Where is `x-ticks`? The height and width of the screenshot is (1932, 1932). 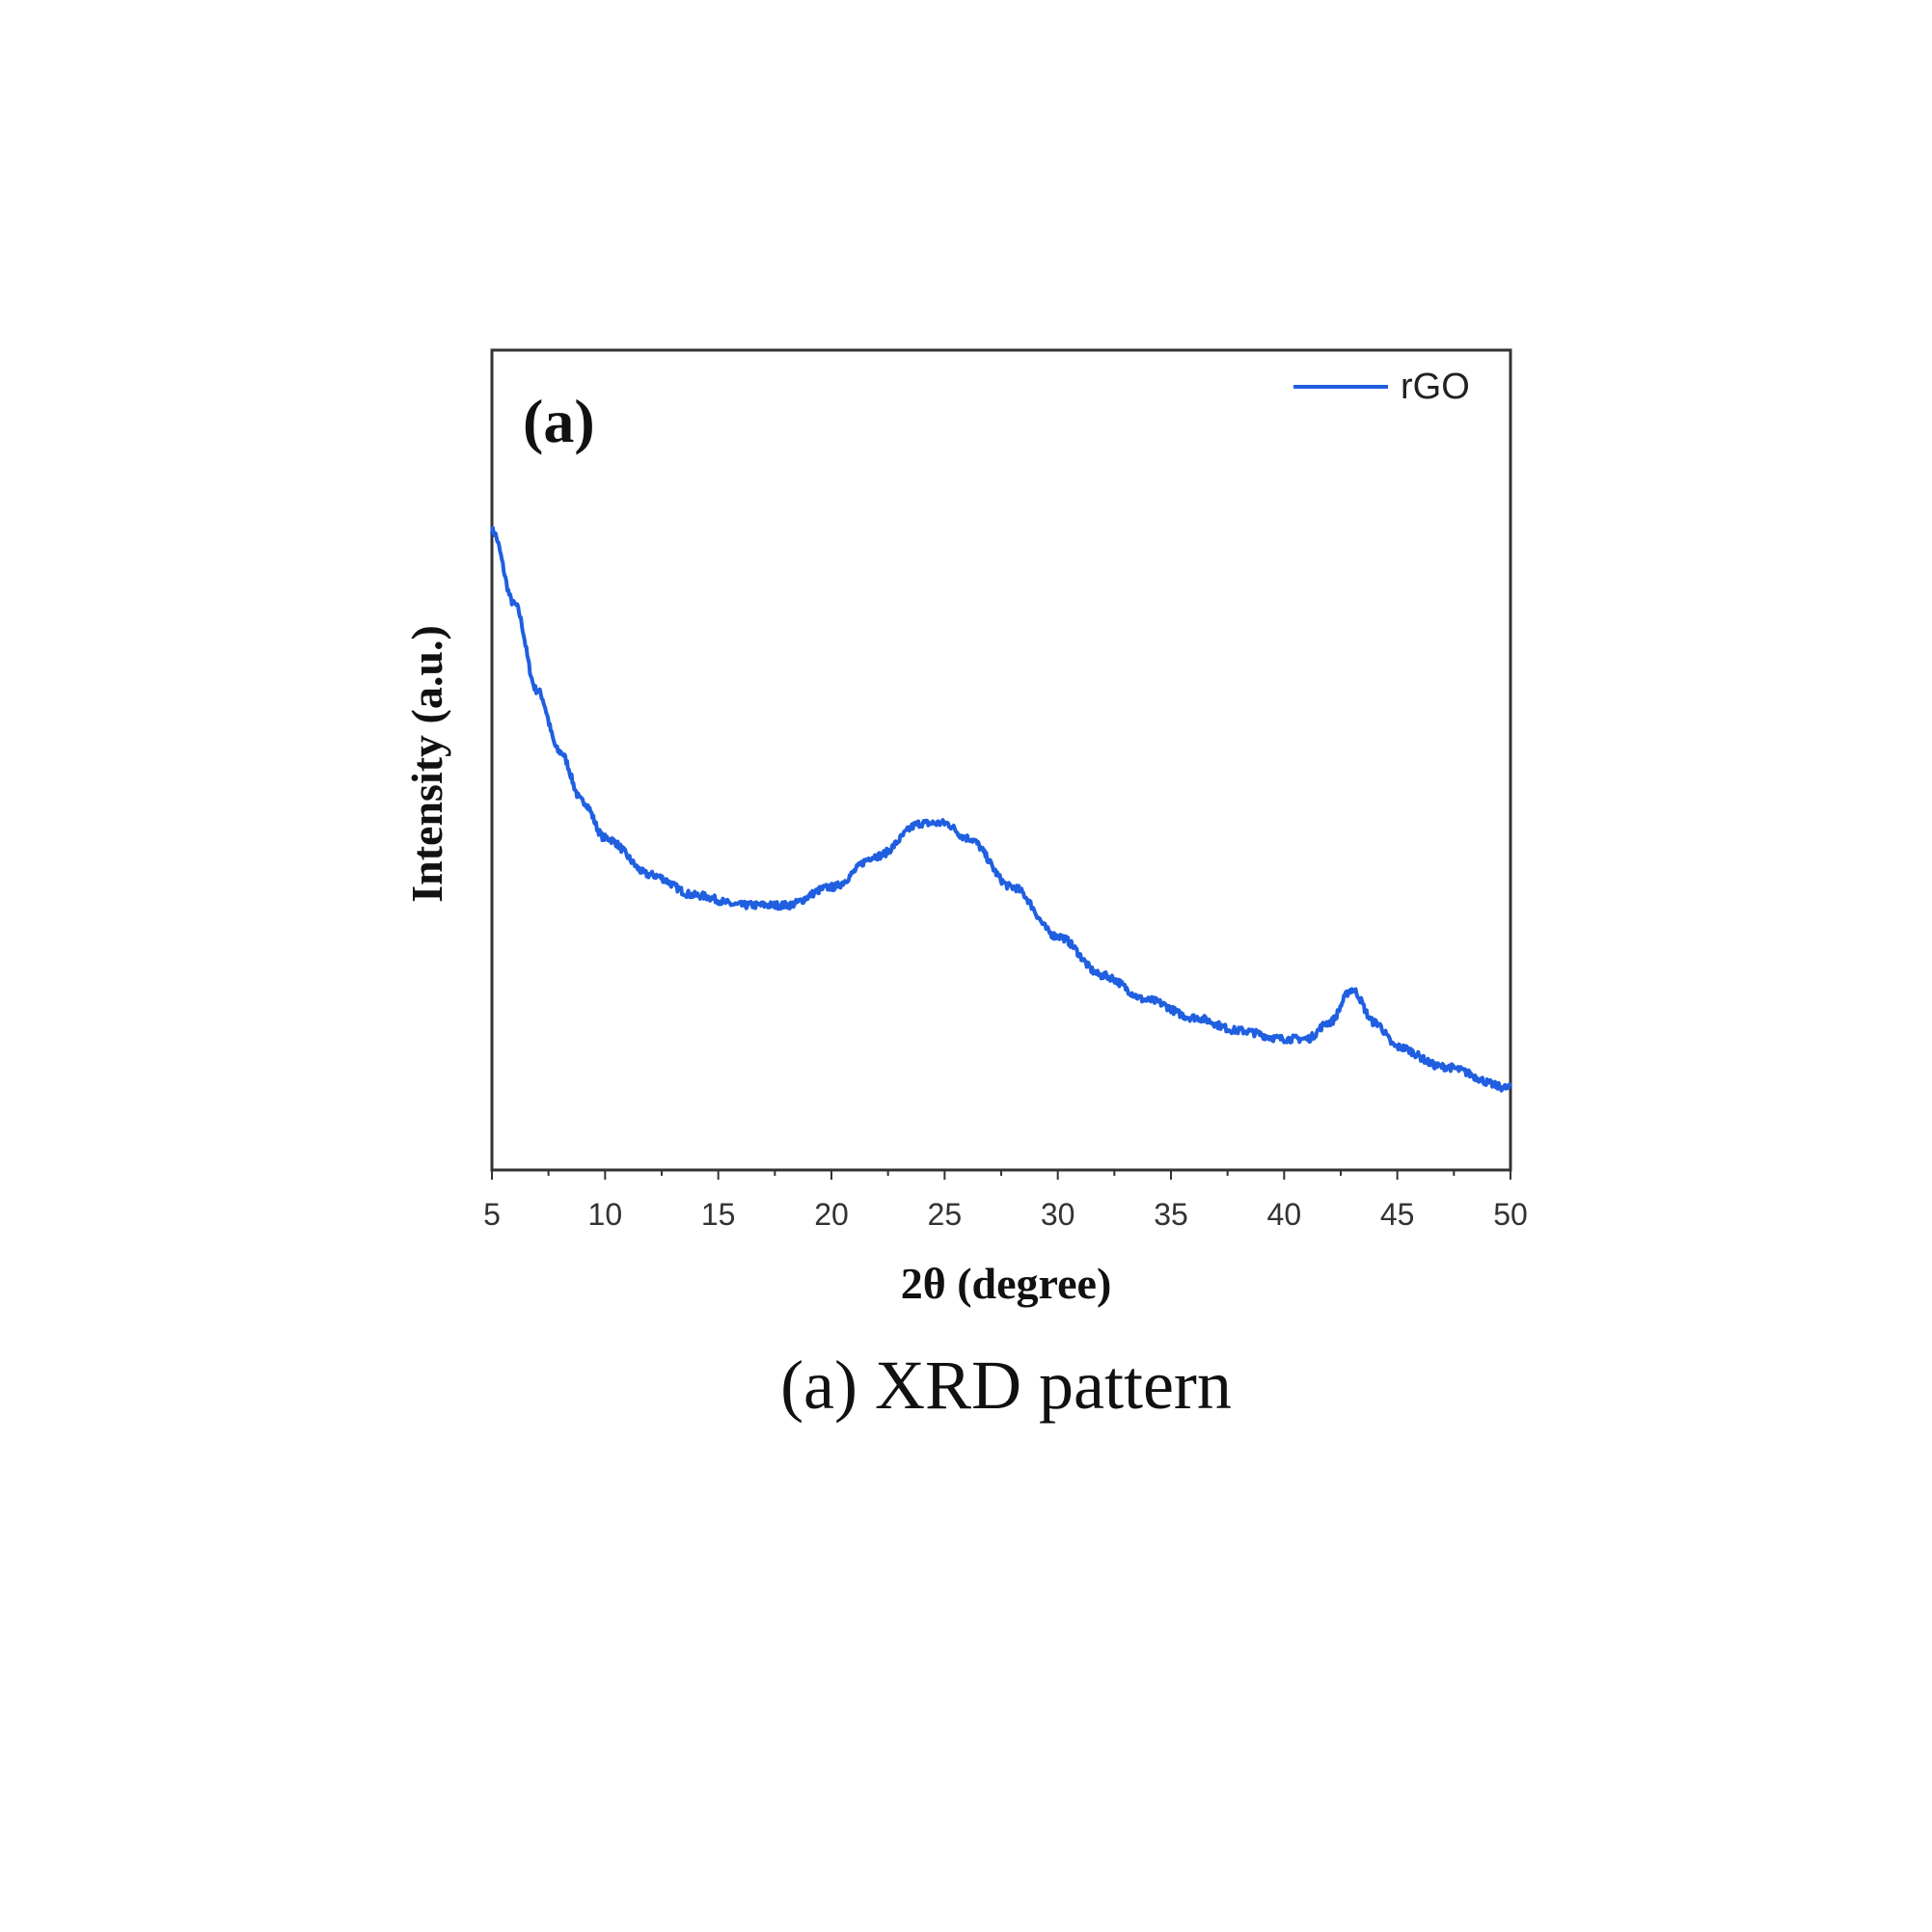 x-ticks is located at coordinates (1001, 1175).